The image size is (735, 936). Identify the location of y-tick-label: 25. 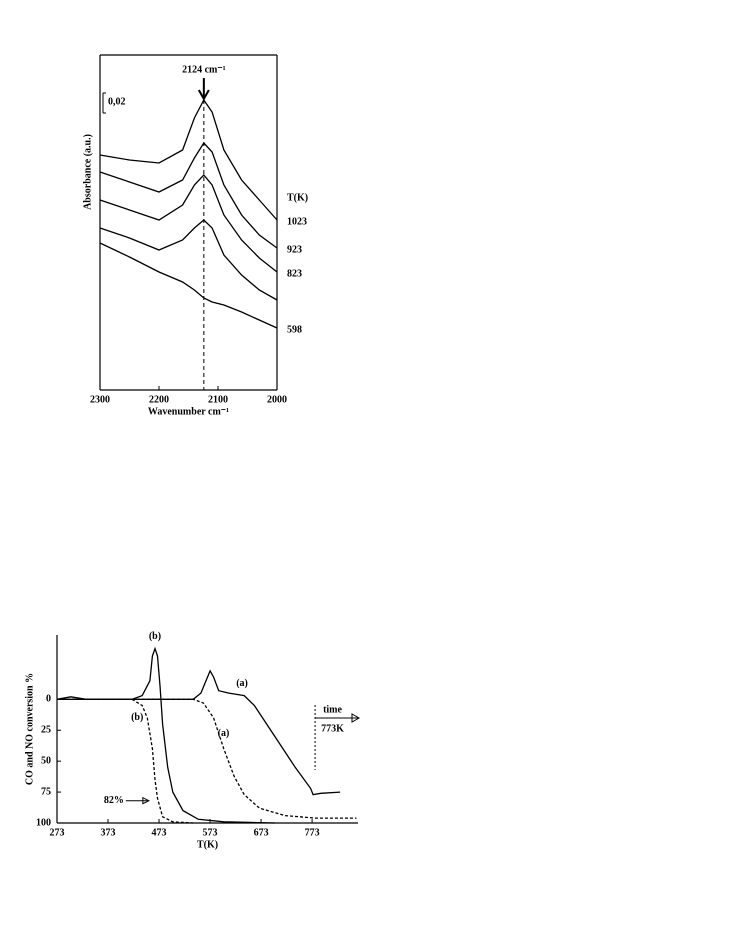
(46, 730).